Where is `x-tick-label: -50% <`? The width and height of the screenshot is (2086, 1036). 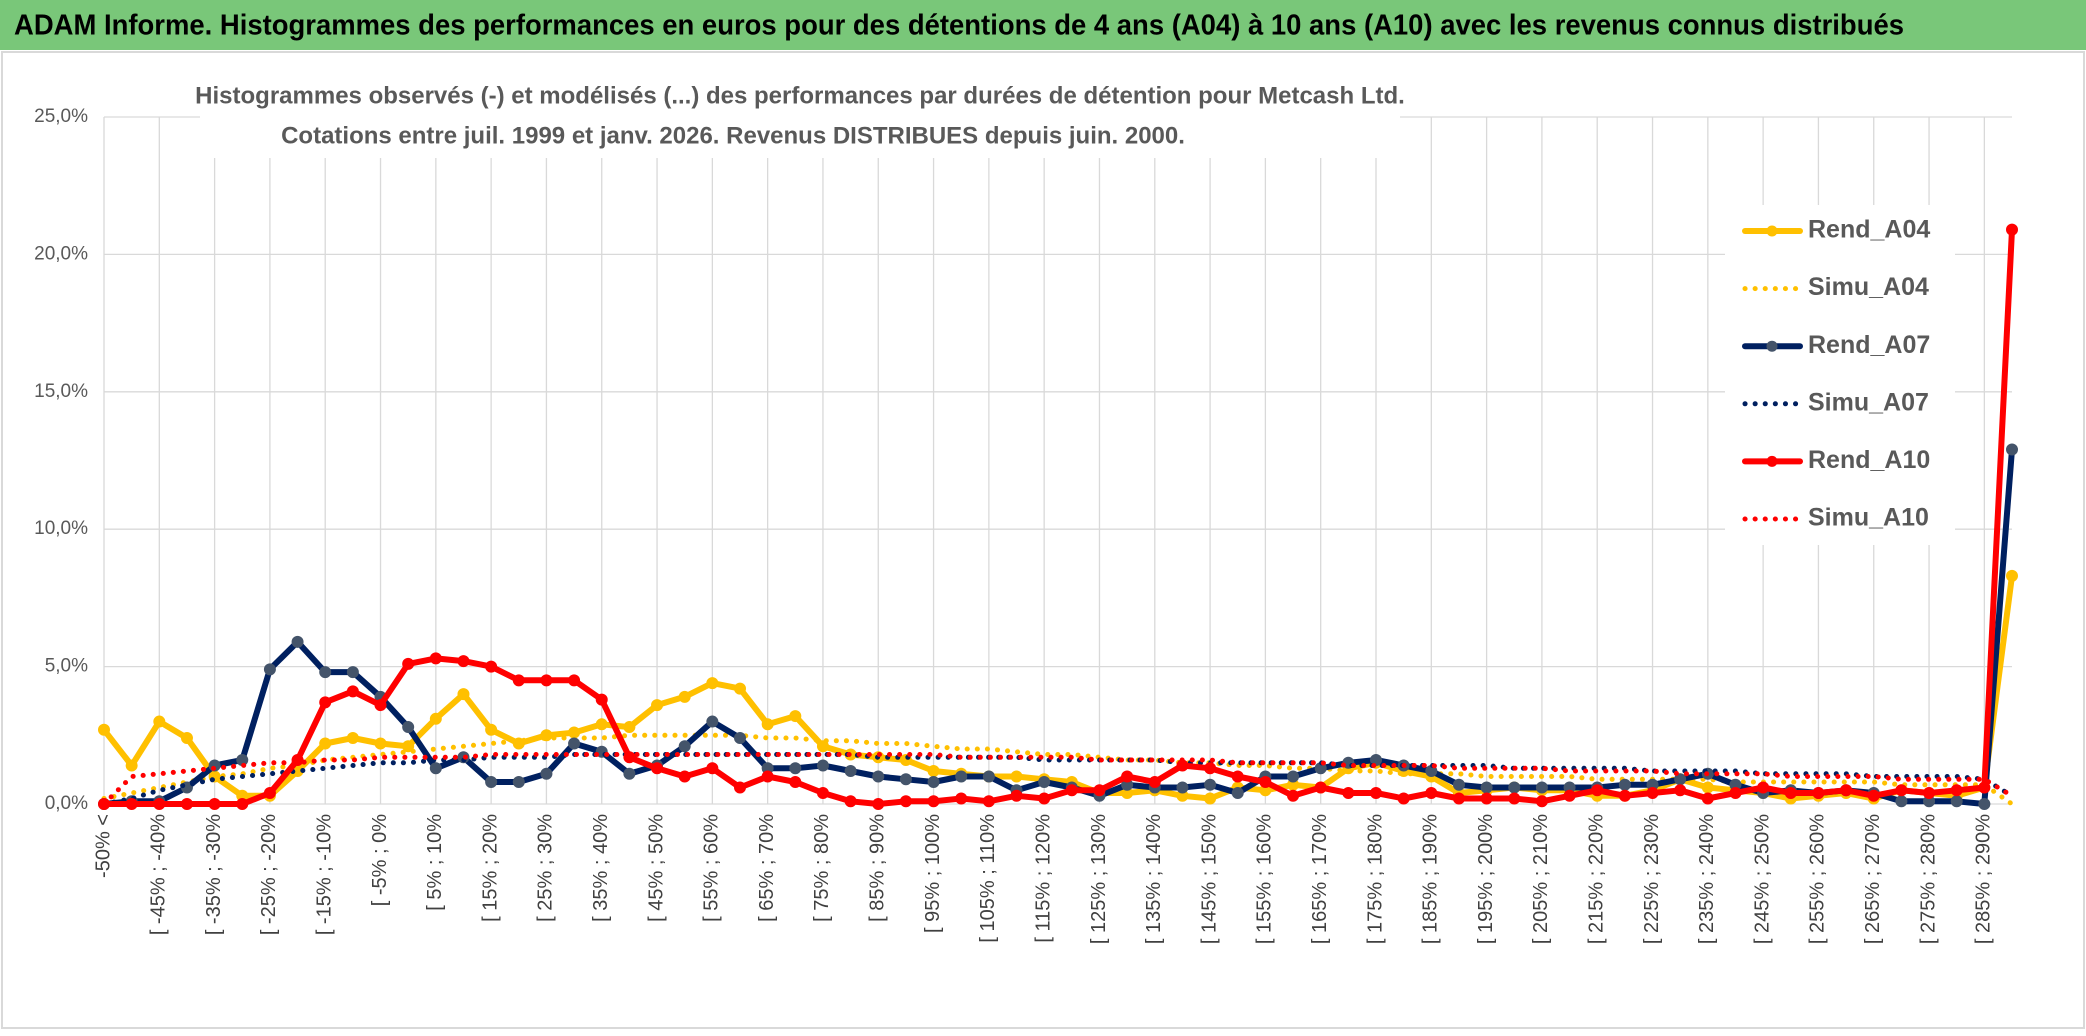
x-tick-label: -50% < is located at coordinates (103, 846).